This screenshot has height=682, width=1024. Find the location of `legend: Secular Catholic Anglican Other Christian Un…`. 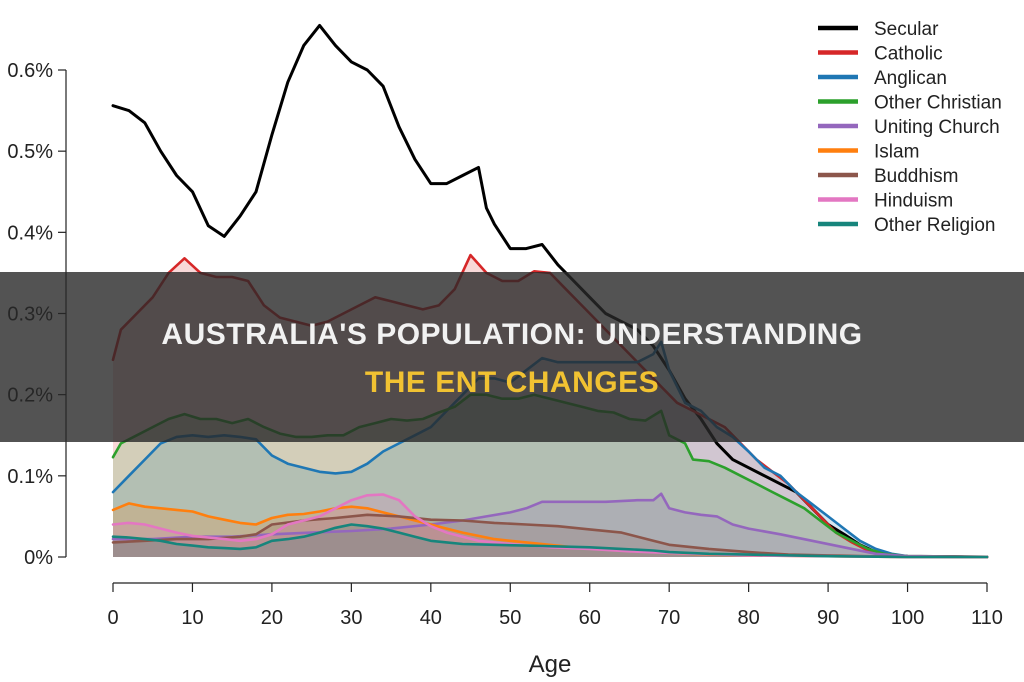

legend: Secular Catholic Anglican Other Christian Un… is located at coordinates (910, 127).